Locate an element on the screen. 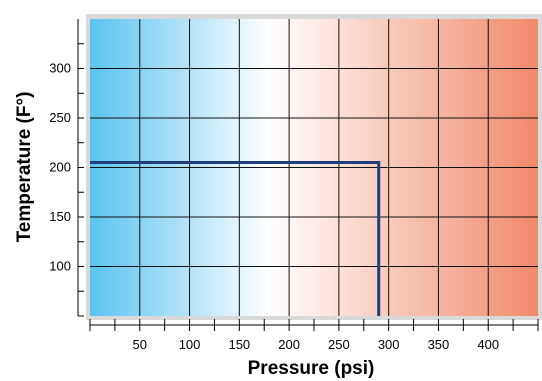 This screenshot has height=381, width=542. x-tick-label: 100 is located at coordinates (190, 344).